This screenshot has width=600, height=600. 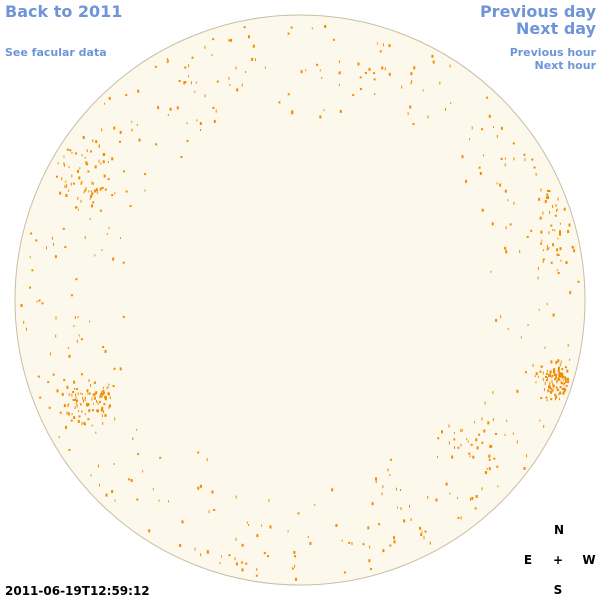 What do you see at coordinates (566, 65) in the screenshot?
I see `next-hour-link: Next hour` at bounding box center [566, 65].